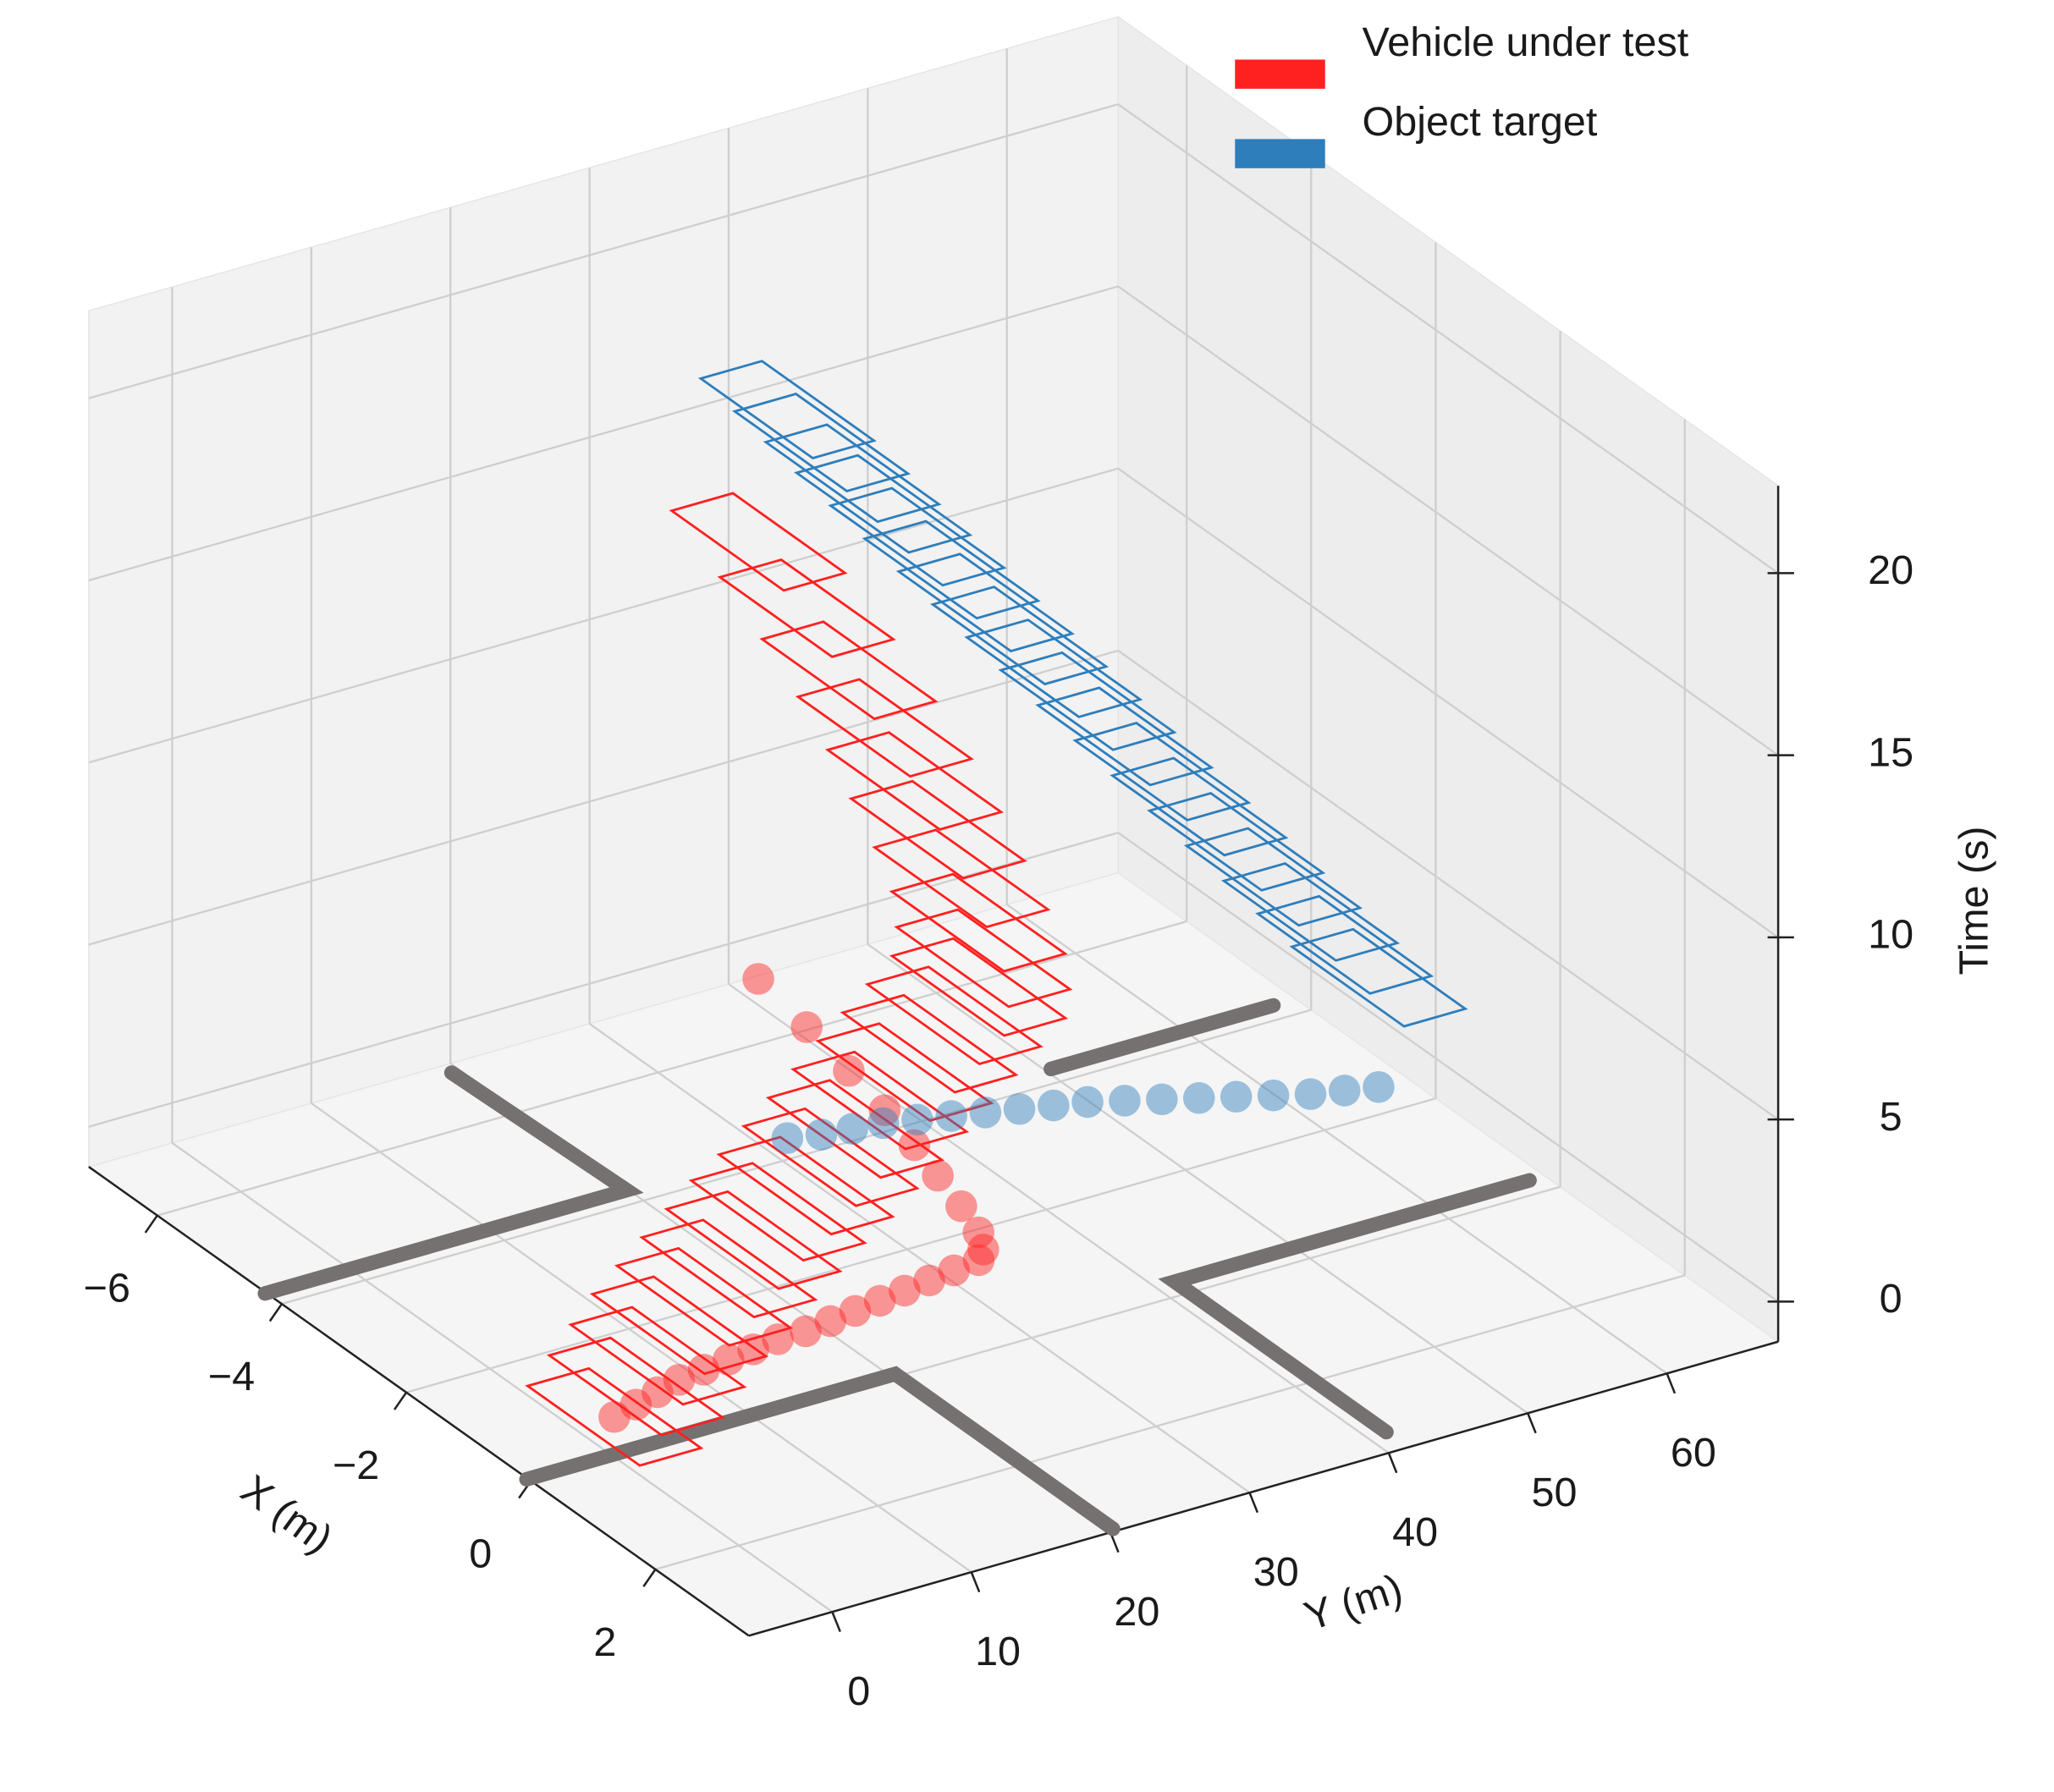  I want to click on x-tick-label: 2, so click(604, 1642).